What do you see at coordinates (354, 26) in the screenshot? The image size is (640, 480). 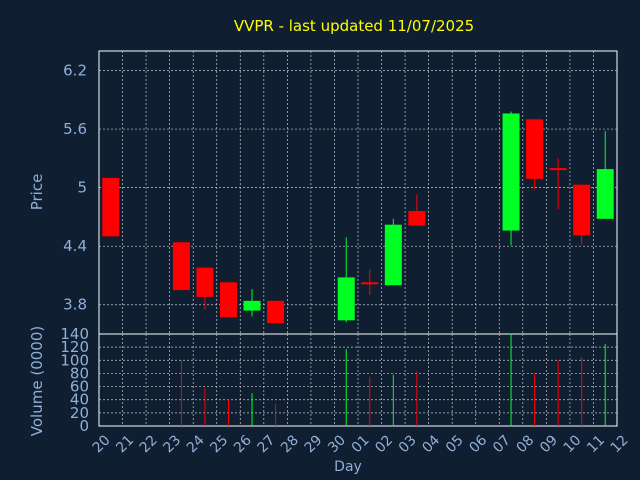 I see `chart-title: VVPR - last updated 11/07/2025` at bounding box center [354, 26].